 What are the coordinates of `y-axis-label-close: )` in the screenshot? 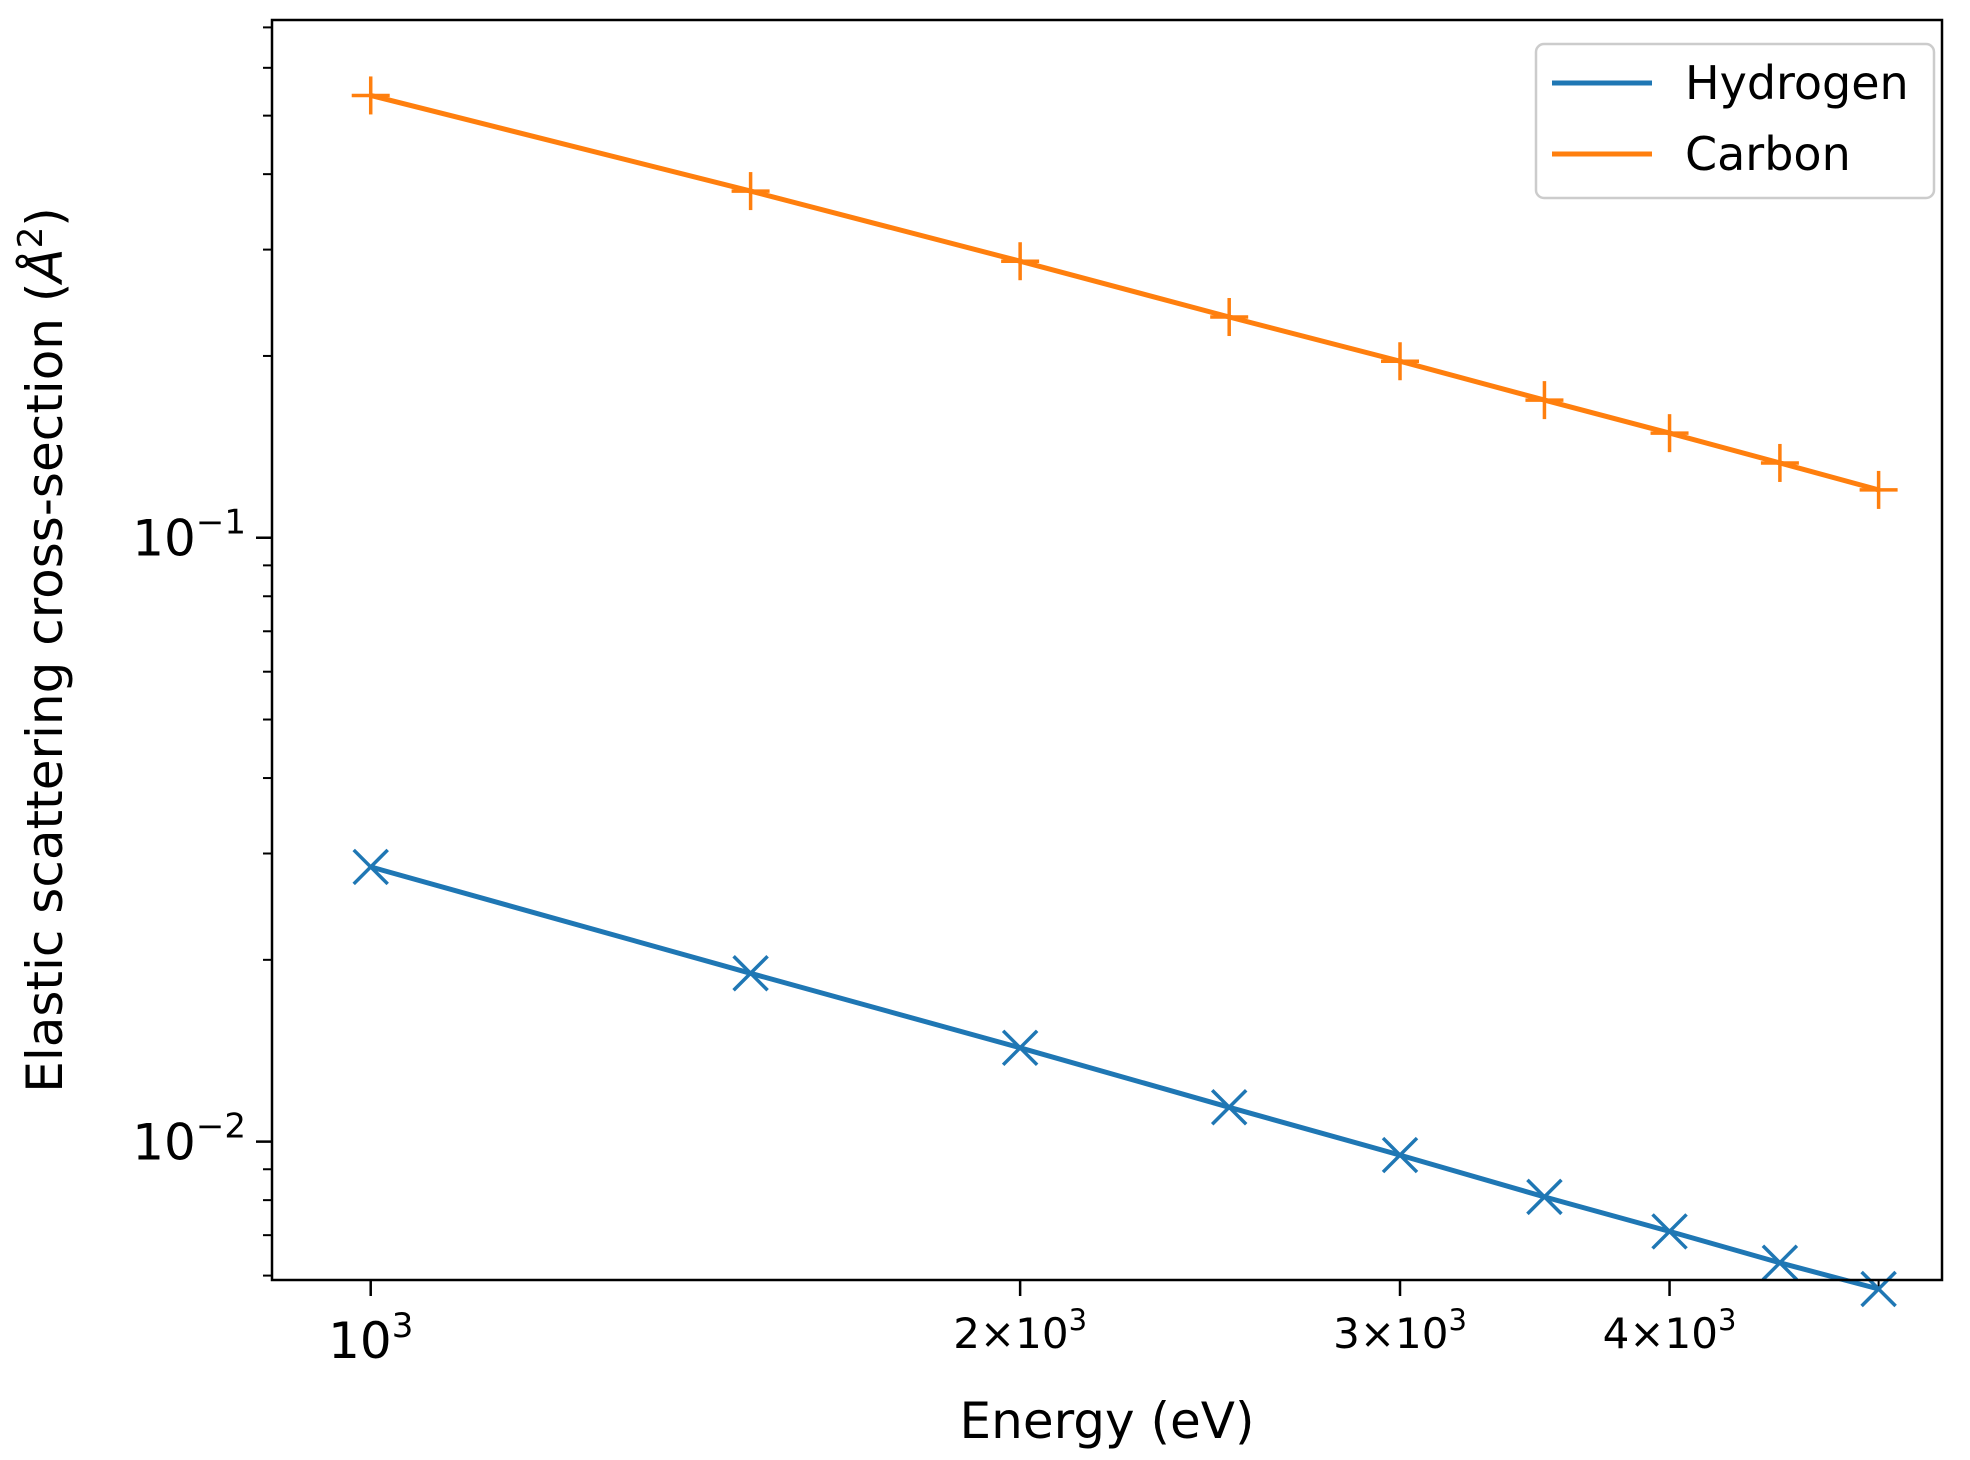 It's located at (45, 217).